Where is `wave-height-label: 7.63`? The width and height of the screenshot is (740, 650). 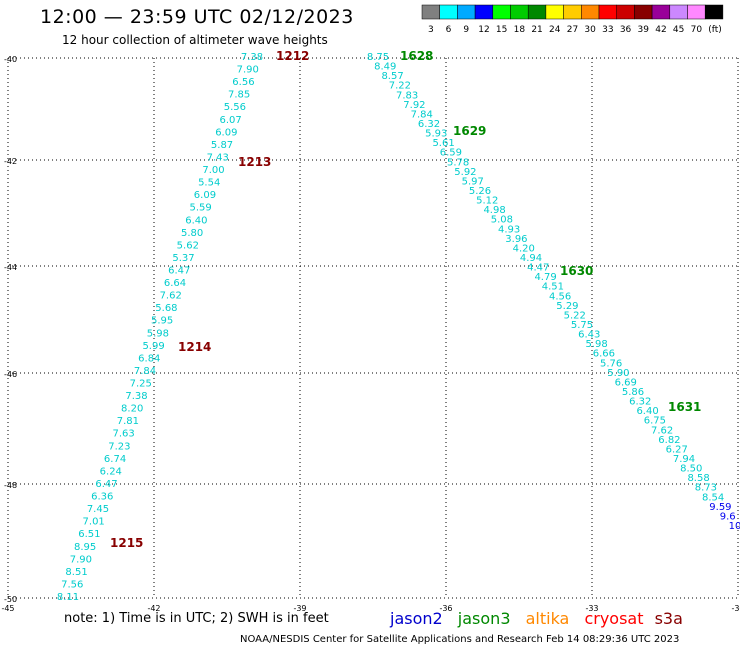 wave-height-label: 7.63 is located at coordinates (123, 434).